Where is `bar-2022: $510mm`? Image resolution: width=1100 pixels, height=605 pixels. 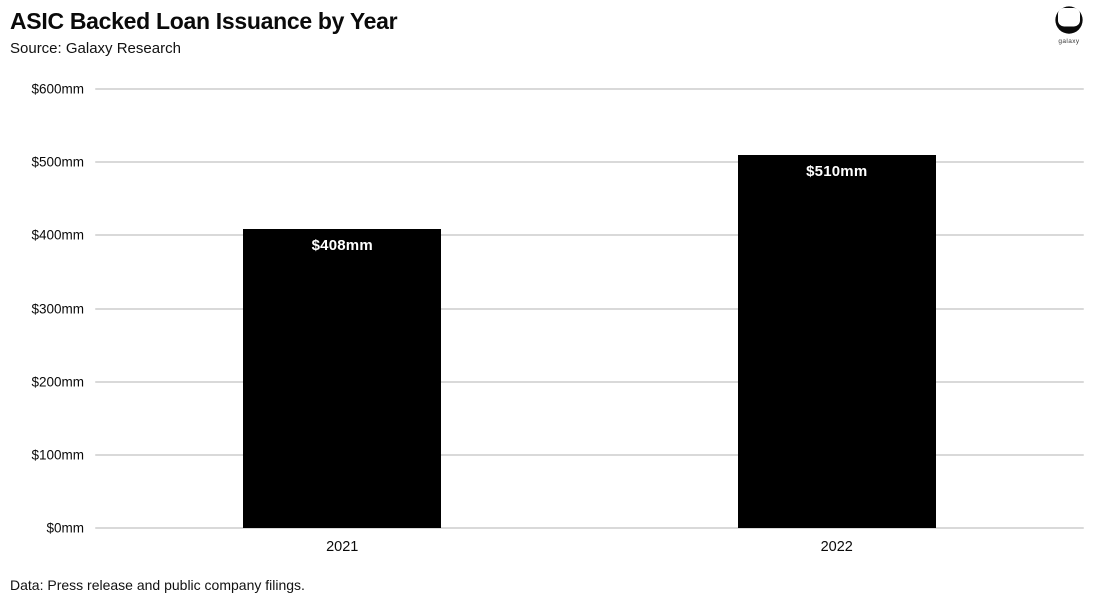 bar-2022: $510mm is located at coordinates (836, 341).